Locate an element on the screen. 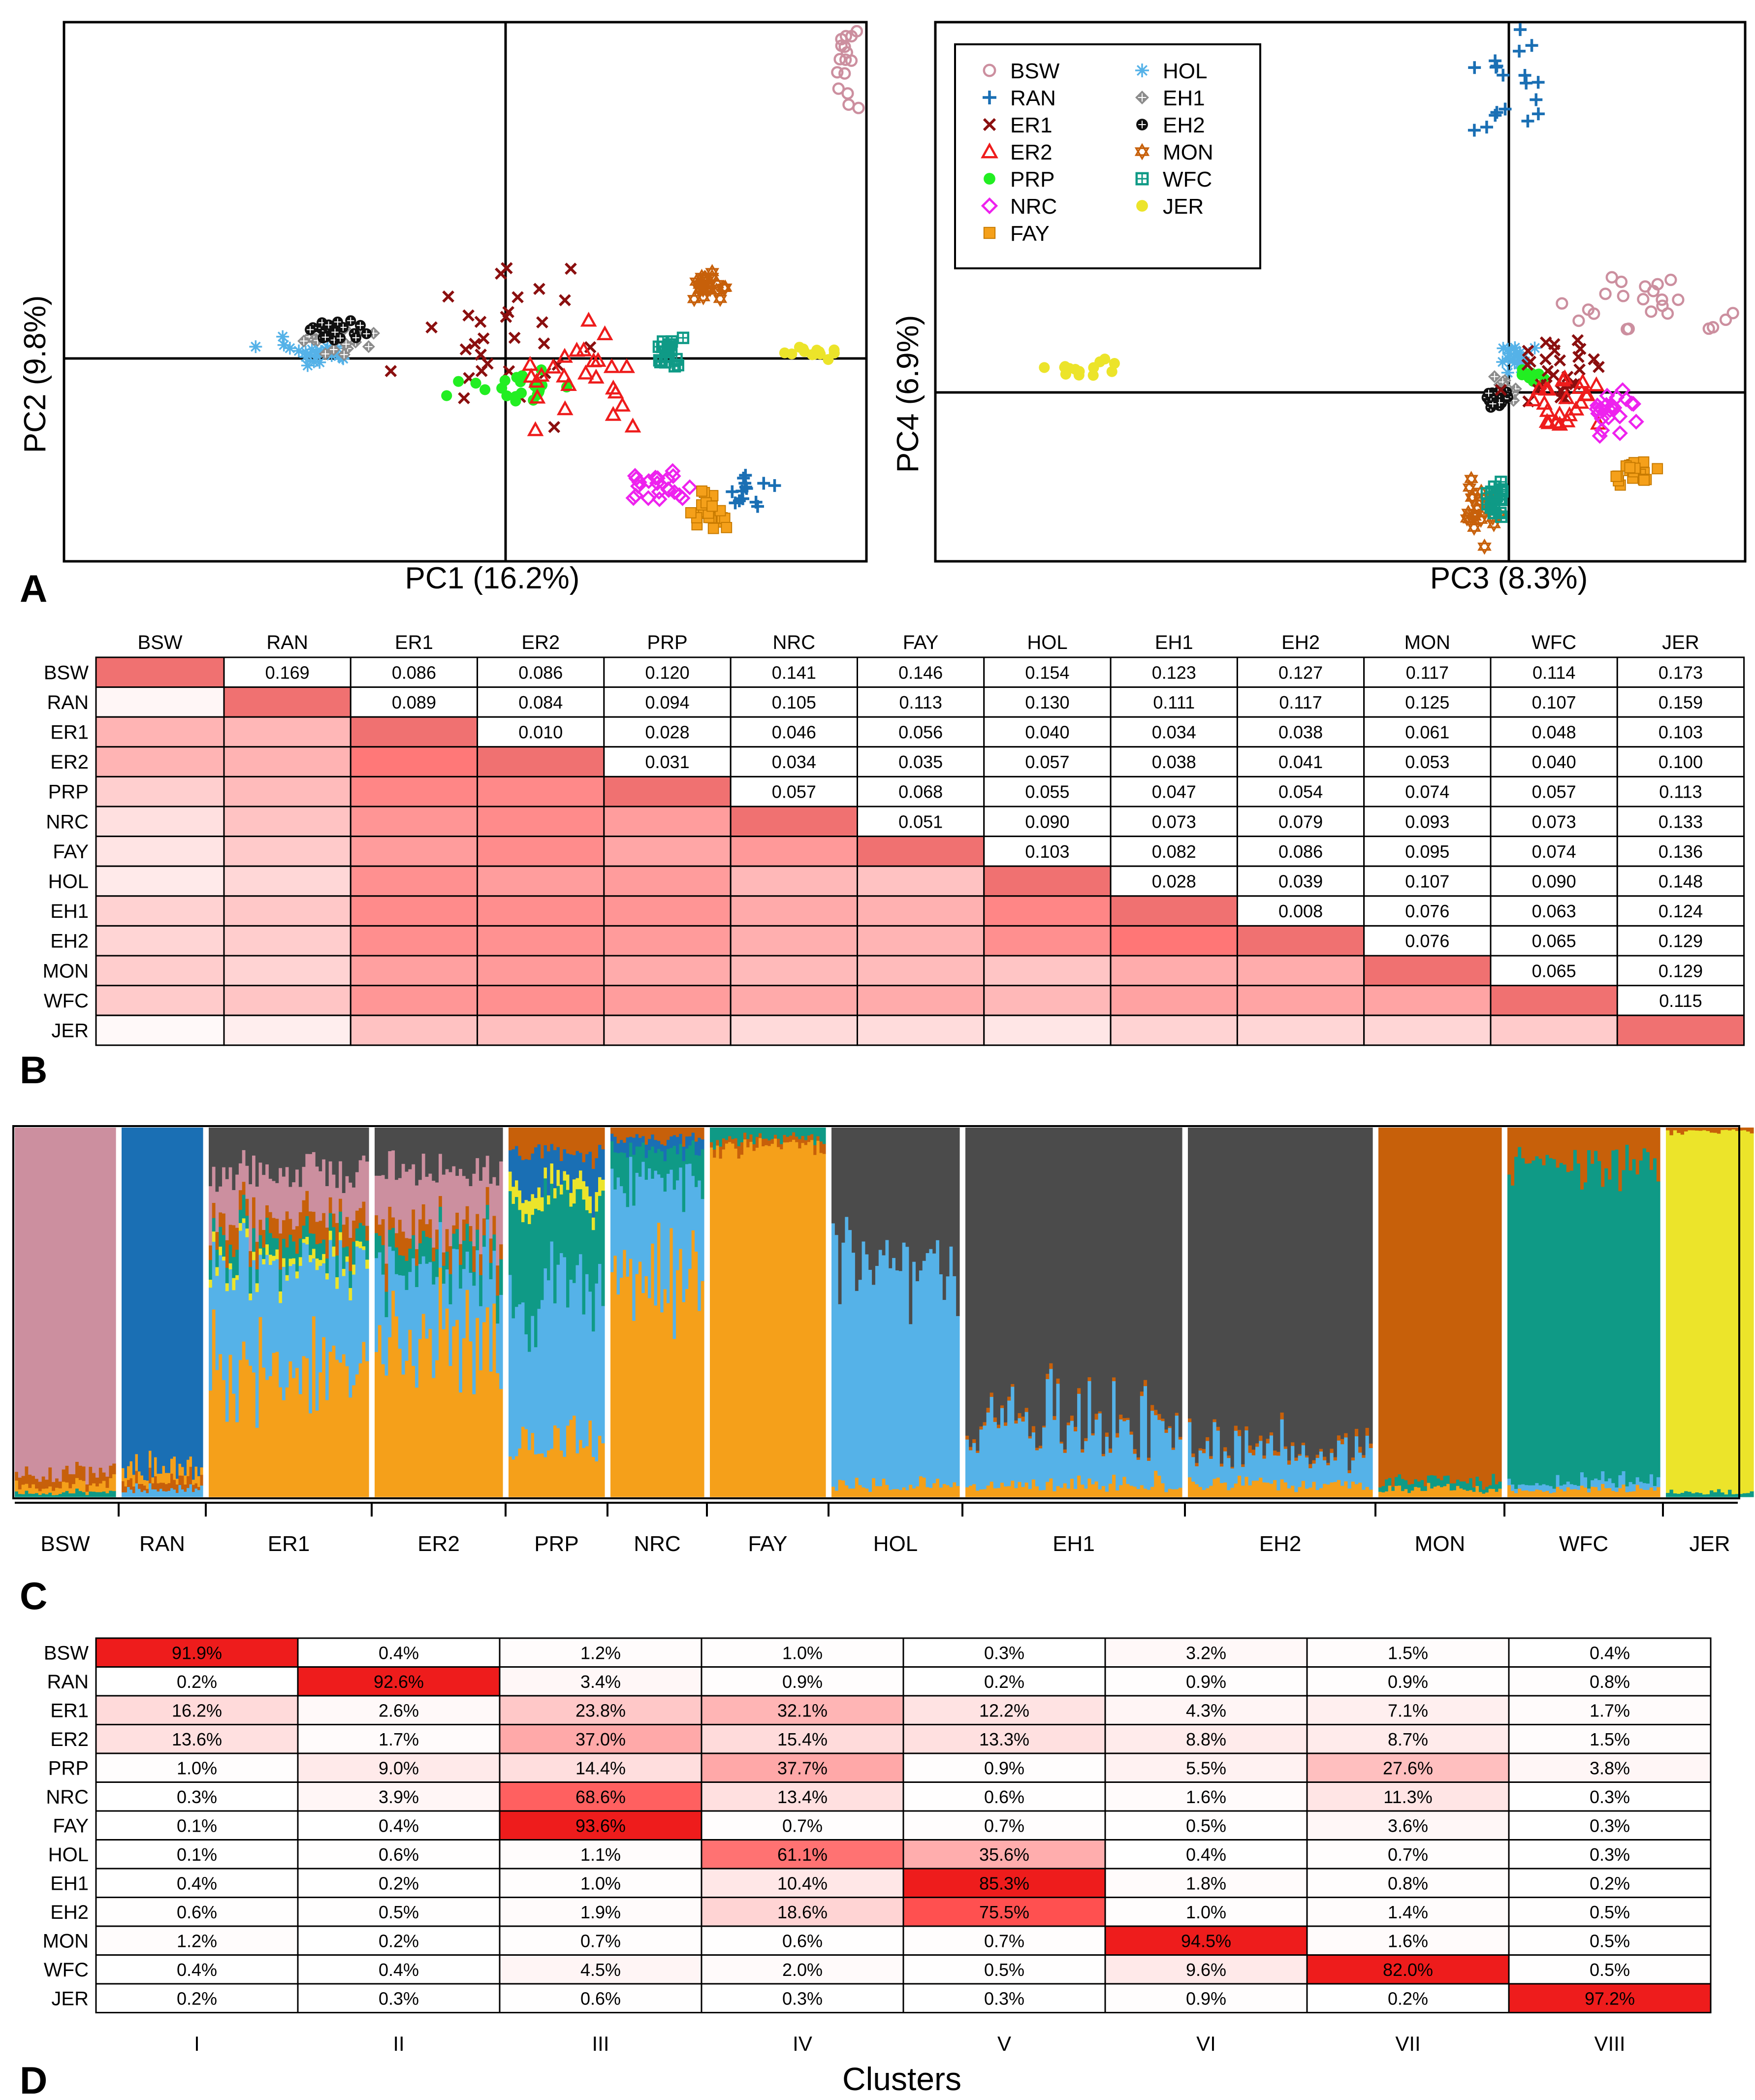 This screenshot has width=1755, height=2100. cluster-value: 0.3% is located at coordinates (1610, 1797).